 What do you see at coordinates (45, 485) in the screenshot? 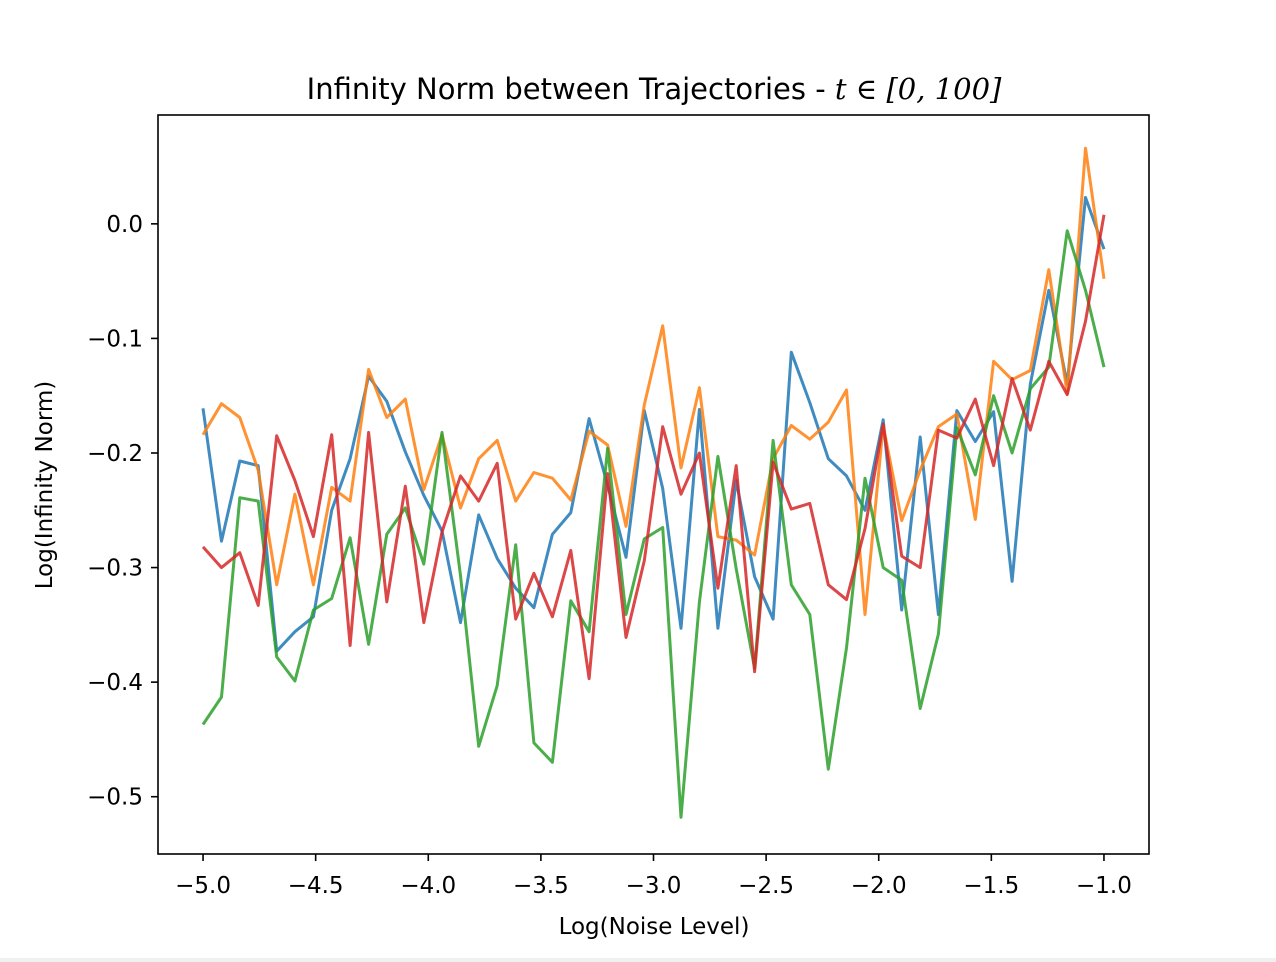
I see `y-axis-label: Log(Infinity Norm)` at bounding box center [45, 485].